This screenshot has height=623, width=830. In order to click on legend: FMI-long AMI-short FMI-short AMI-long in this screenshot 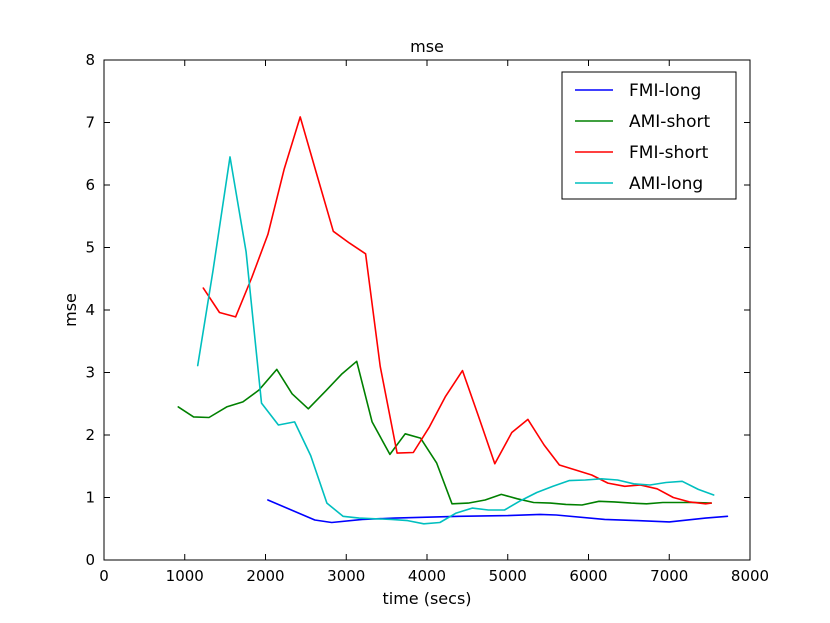, I will do `click(649, 135)`.